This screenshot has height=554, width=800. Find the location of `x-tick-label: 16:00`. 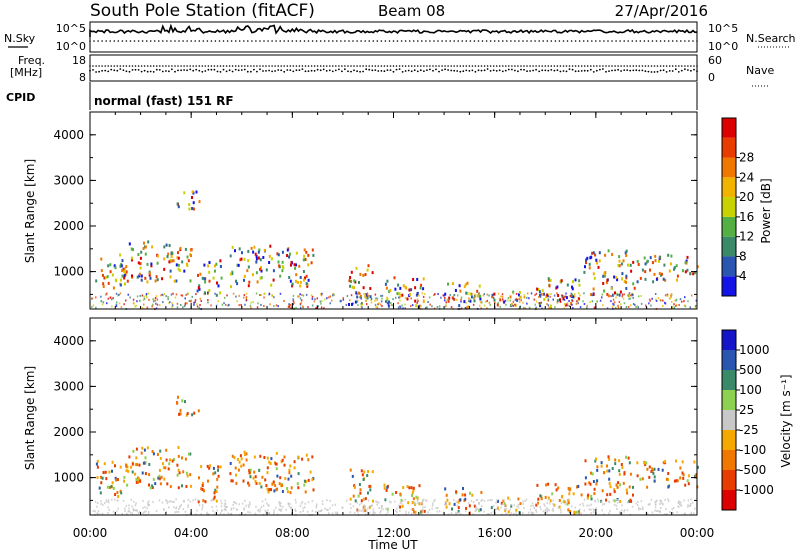

x-tick-label: 16:00 is located at coordinates (494, 533).